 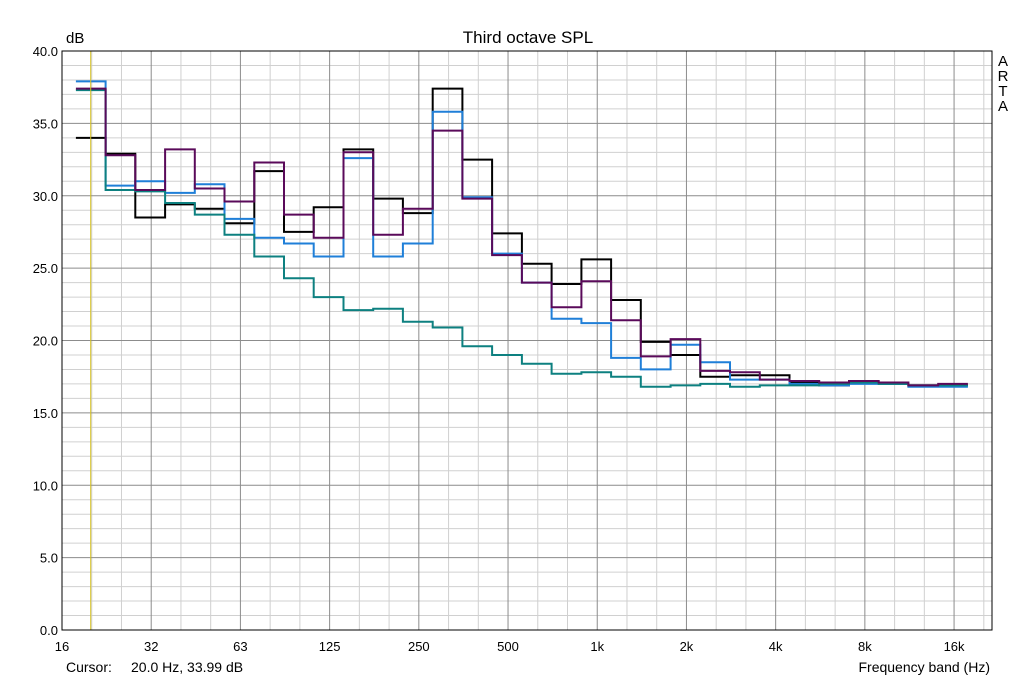 What do you see at coordinates (1002, 91) in the screenshot?
I see `watermark-letter: T` at bounding box center [1002, 91].